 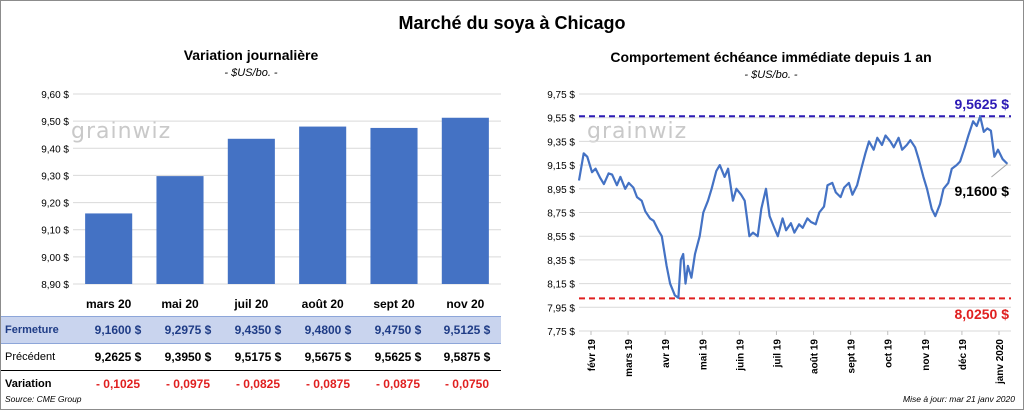 What do you see at coordinates (815, 356) in the screenshot?
I see `x-tick-label: août 19` at bounding box center [815, 356].